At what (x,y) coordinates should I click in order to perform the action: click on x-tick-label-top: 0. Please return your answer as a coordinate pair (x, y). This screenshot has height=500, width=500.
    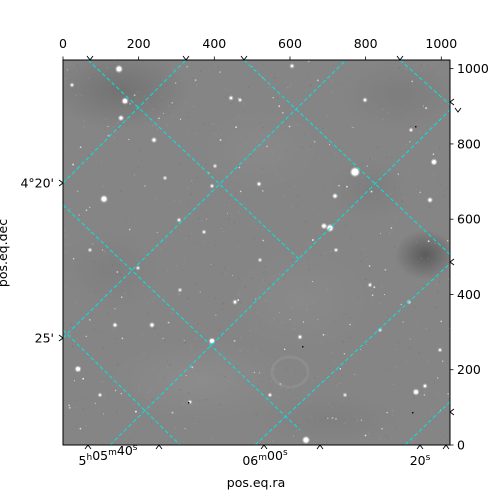
    Looking at the image, I should click on (63, 43).